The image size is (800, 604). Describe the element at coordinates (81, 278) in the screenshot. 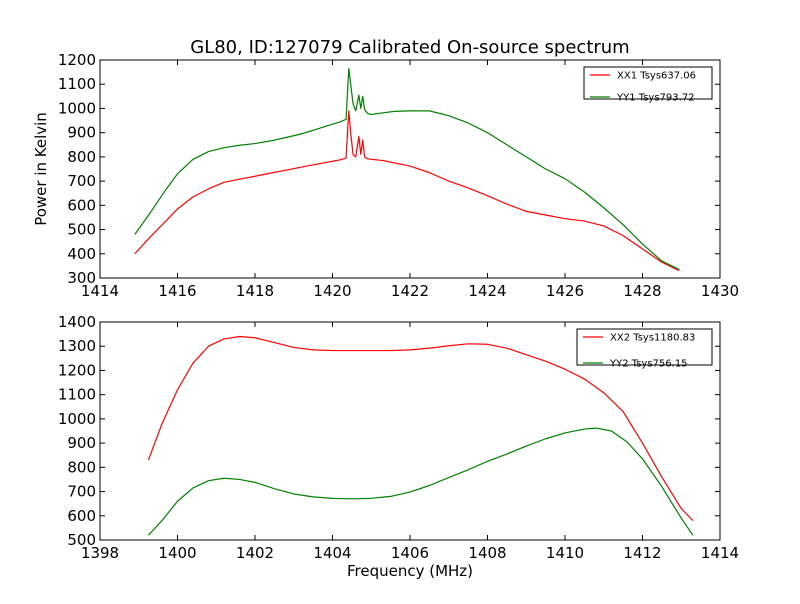

I see `y-tick-label: 300` at that location.